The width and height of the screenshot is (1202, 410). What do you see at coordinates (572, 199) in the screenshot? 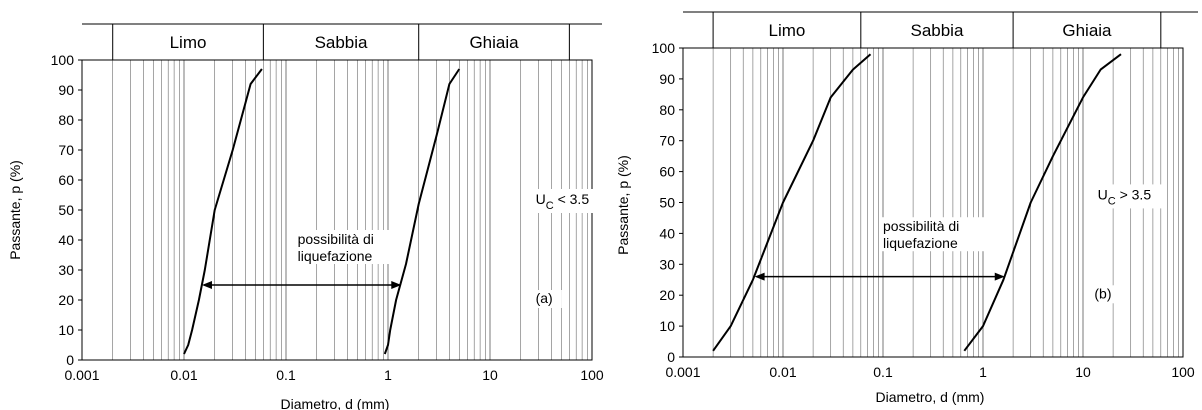
I see `uc-condition: < 3.5` at bounding box center [572, 199].